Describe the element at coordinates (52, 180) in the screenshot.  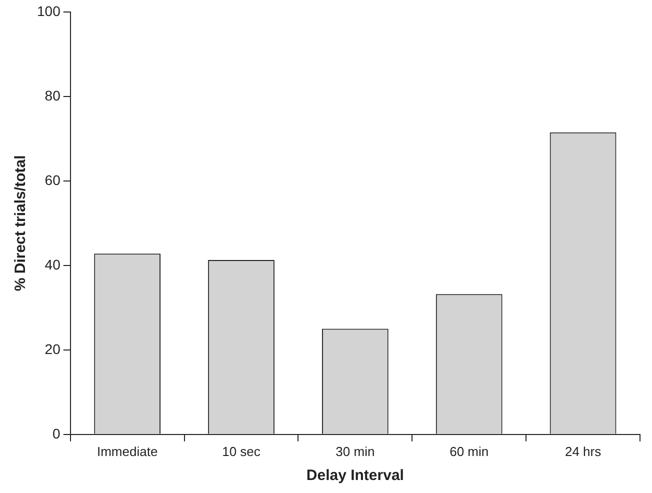
I see `y-tick-label: 60` at that location.